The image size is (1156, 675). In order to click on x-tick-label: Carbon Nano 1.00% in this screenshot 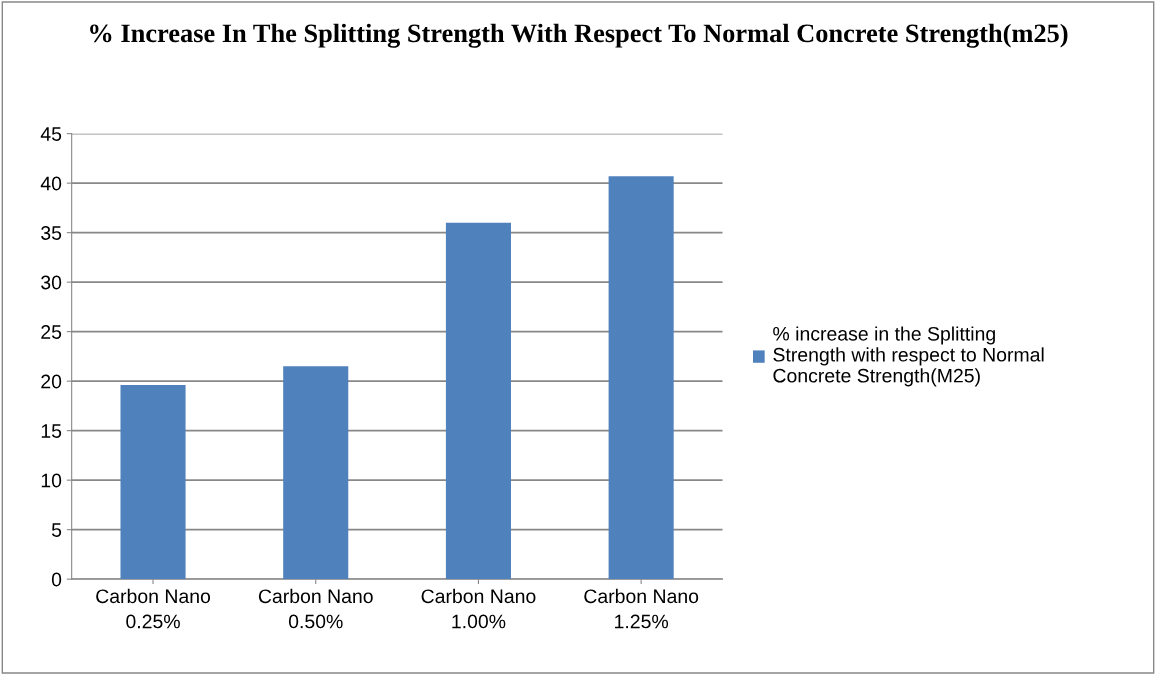, I will do `click(478, 608)`.